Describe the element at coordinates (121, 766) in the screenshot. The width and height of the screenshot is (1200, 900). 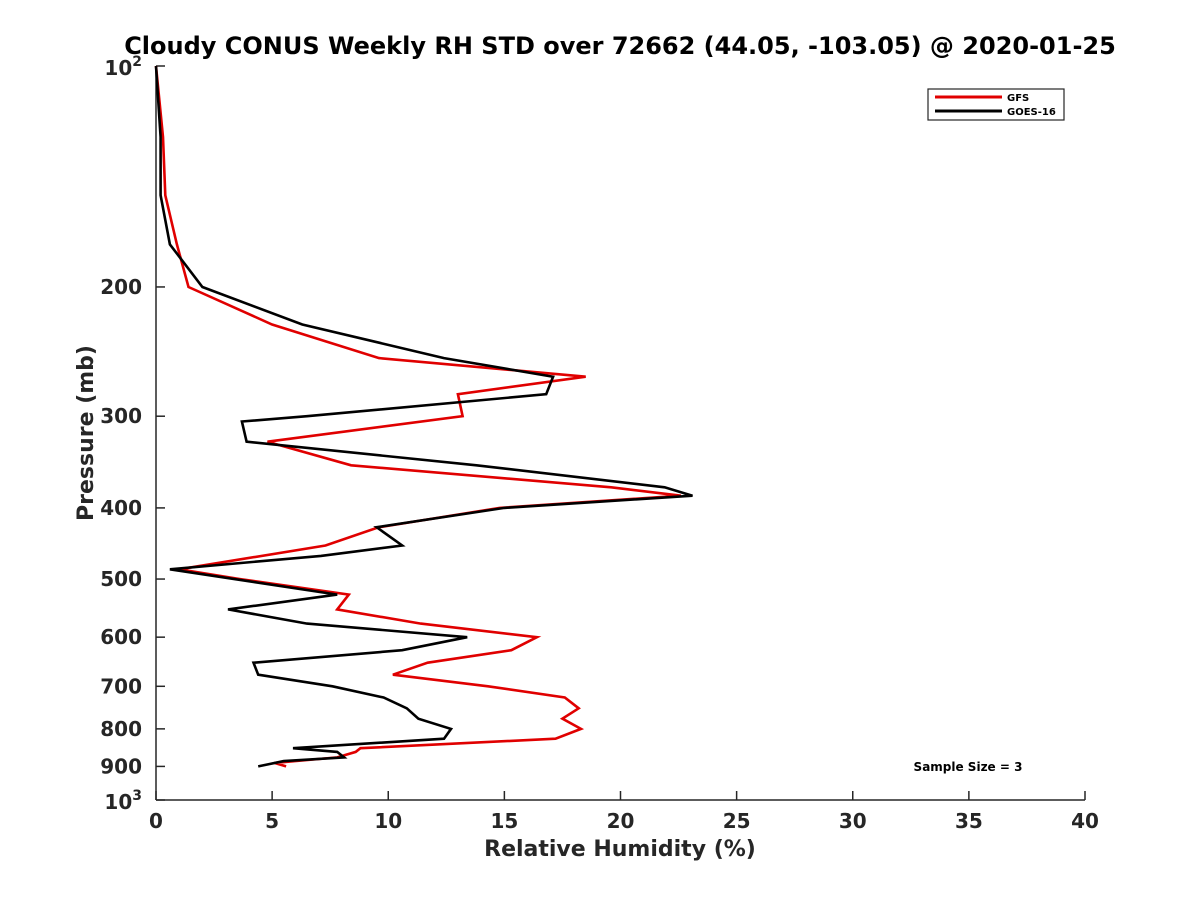
I see `y-tick-label: 900` at that location.